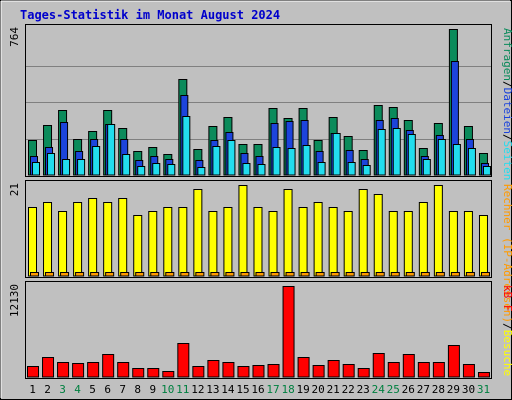 This screenshot has height=400, width=512. I want to click on x-tick-label: 6, so click(107, 389).